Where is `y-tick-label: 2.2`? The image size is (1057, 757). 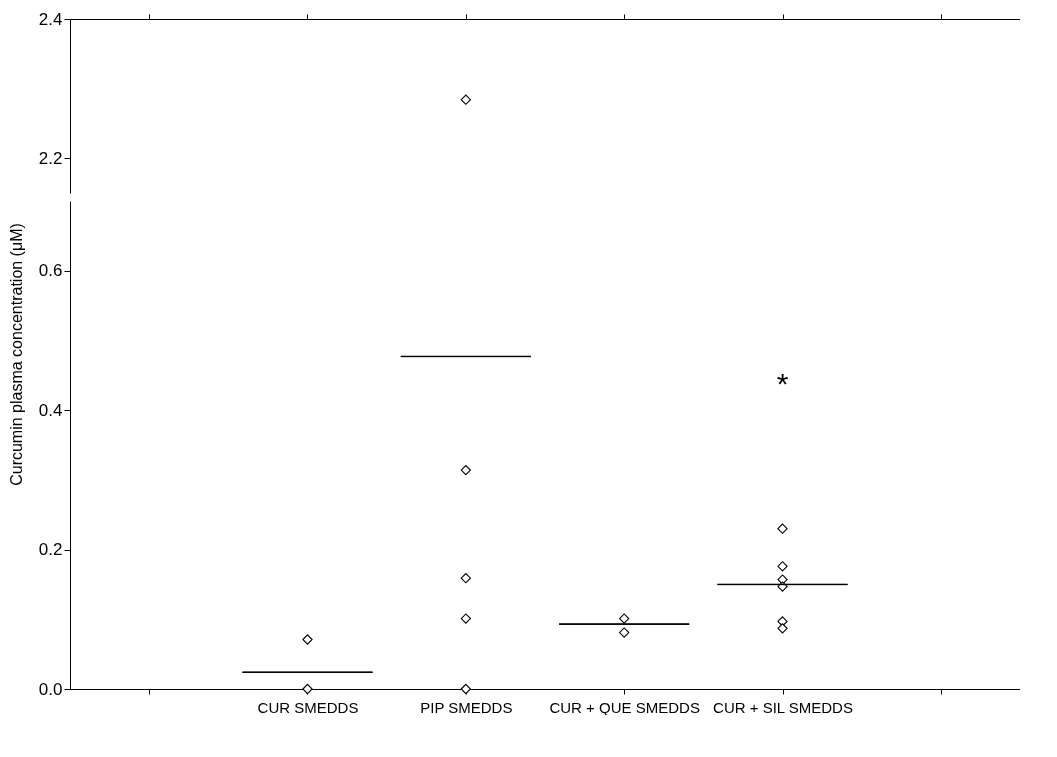 y-tick-label: 2.2 is located at coordinates (50, 158).